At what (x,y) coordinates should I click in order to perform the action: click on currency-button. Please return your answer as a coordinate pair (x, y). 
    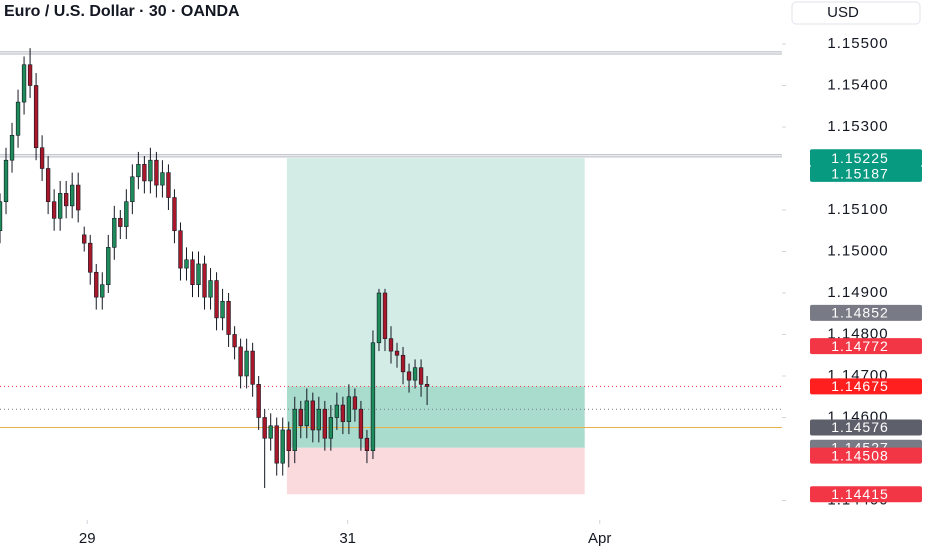
    Looking at the image, I should click on (856, 13).